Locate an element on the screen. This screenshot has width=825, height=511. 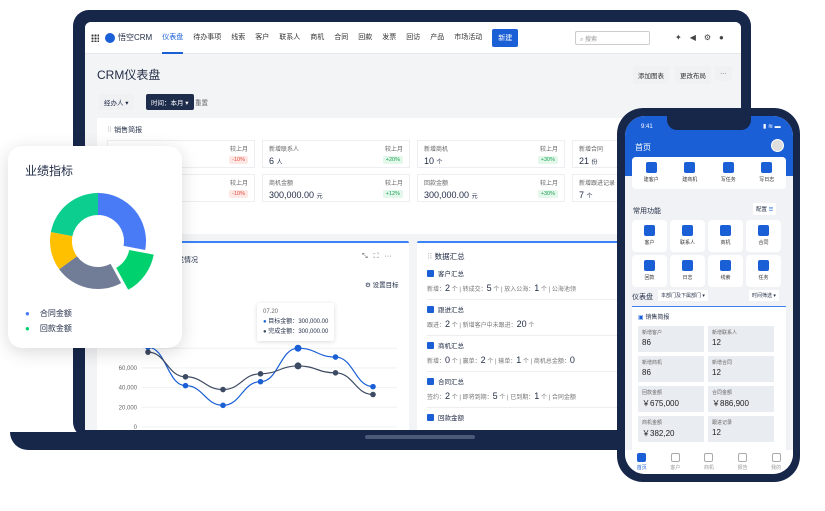
mobile-stat-card: 新增合同 12 is located at coordinates (741, 369).